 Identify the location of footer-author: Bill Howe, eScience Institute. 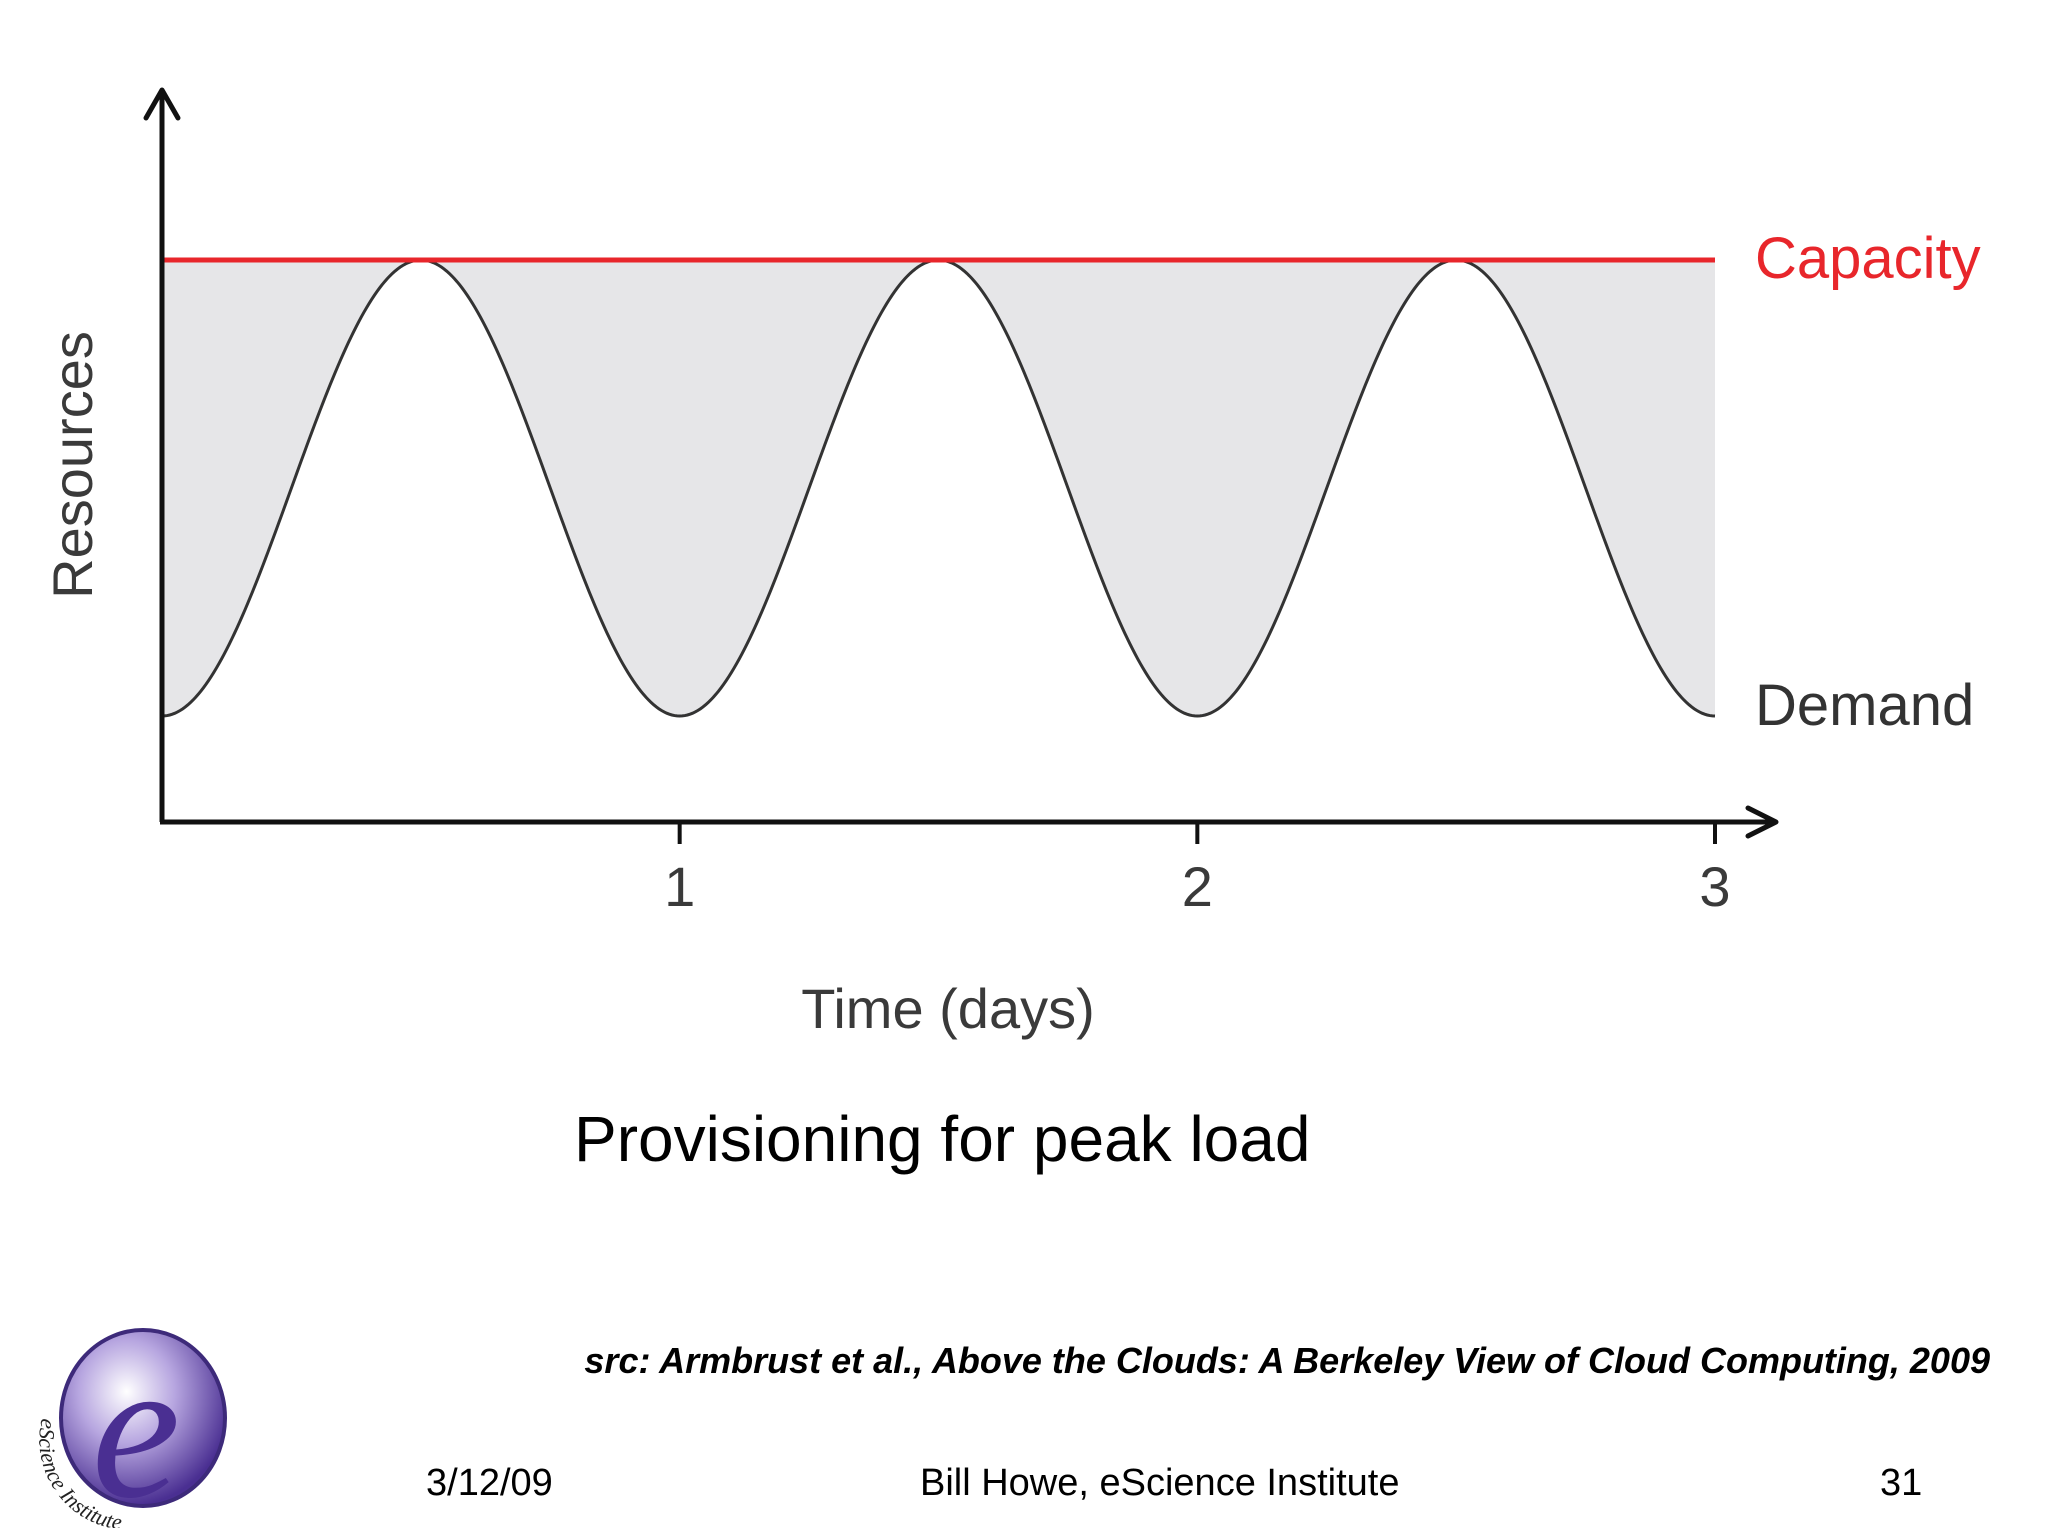
(1160, 1483).